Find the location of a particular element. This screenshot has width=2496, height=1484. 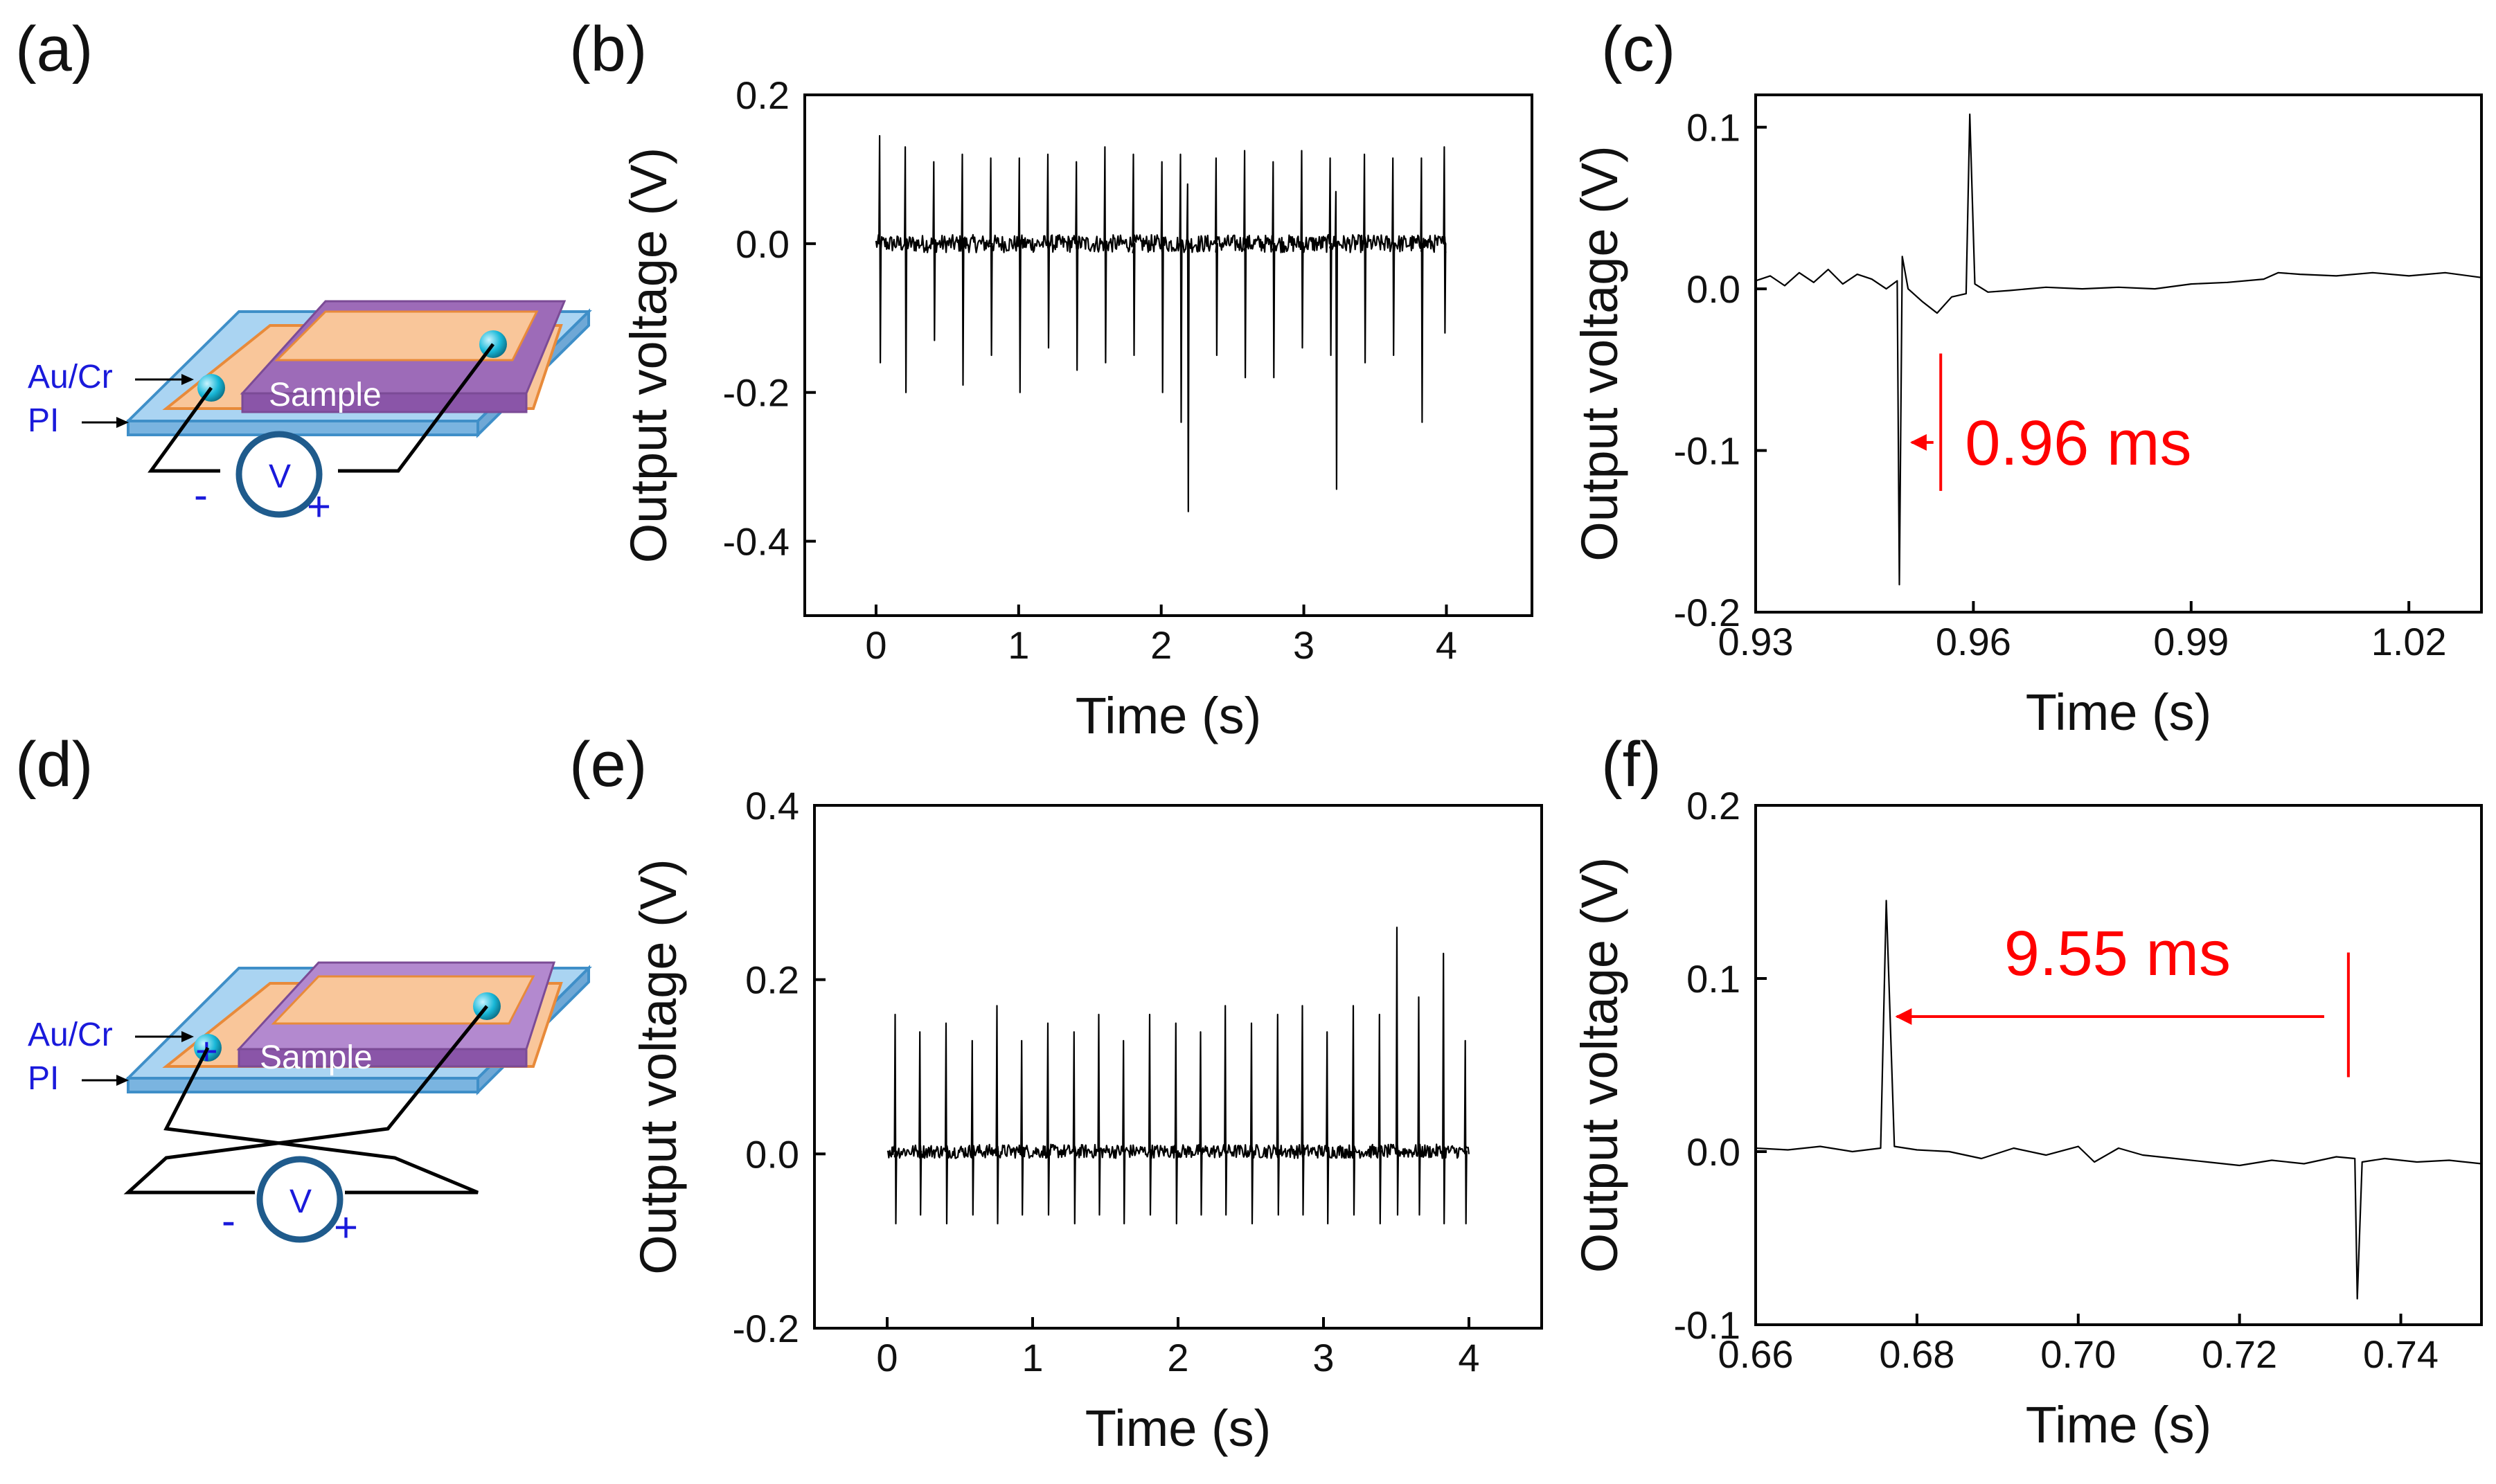

wire-right is located at coordinates (416, 408).